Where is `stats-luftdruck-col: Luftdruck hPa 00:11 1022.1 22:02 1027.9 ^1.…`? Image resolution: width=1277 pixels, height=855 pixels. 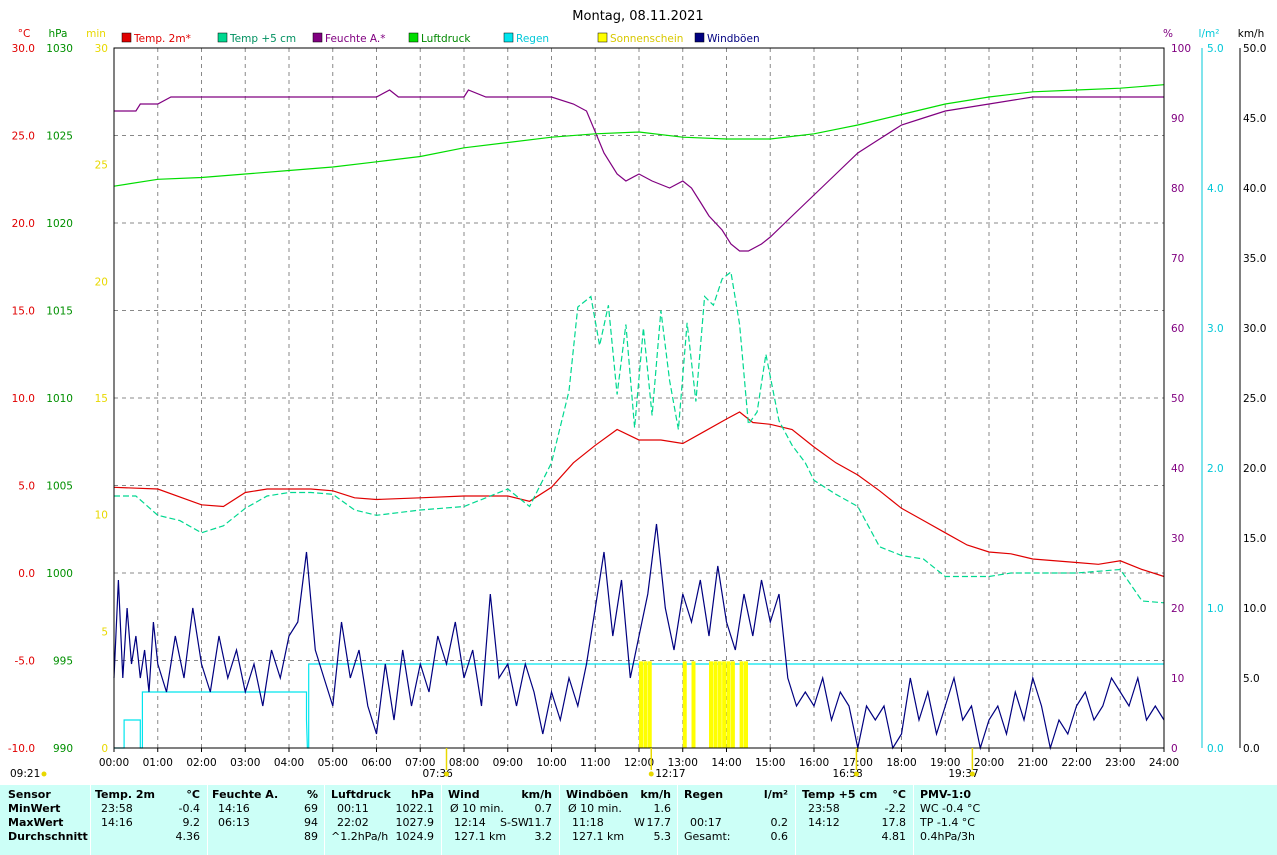
stats-luftdruck-col: Luftdruck hPa 00:11 1022.1 22:02 1027.9 ^1.… is located at coordinates (382, 816).